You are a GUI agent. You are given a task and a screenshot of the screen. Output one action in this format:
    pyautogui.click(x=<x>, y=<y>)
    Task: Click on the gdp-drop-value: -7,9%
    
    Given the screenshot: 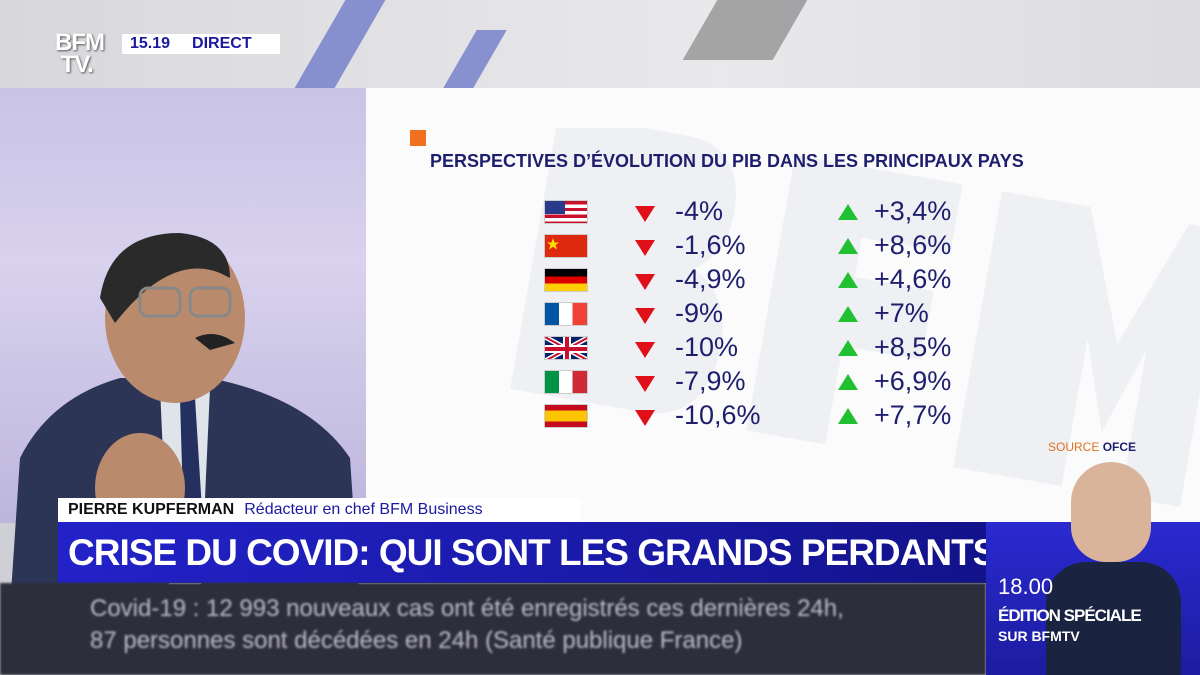 What is the action you would take?
    pyautogui.click(x=710, y=381)
    